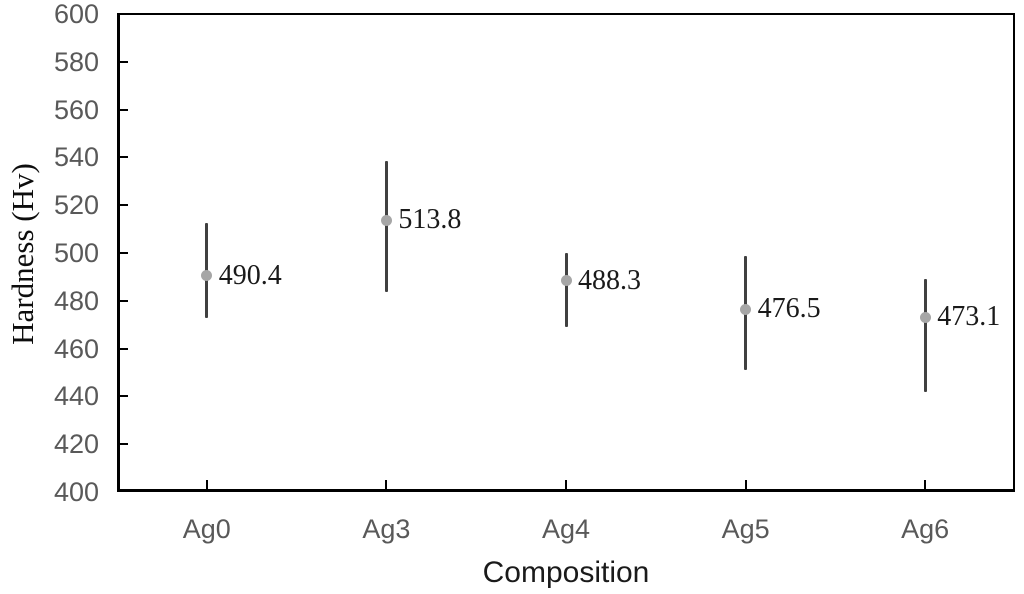 This screenshot has width=1024, height=594. I want to click on x-tick-label: Ag6, so click(925, 529).